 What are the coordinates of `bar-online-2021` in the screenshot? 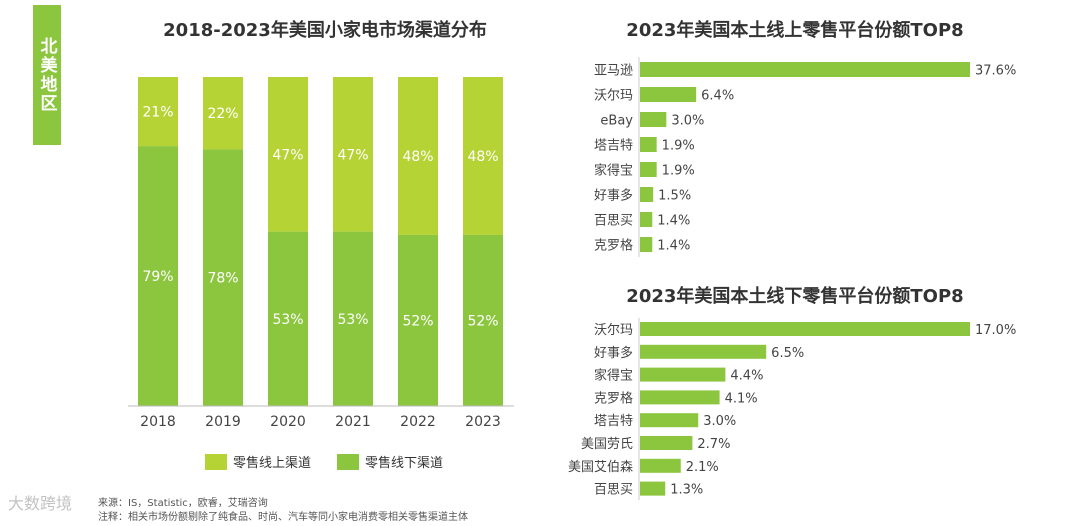 It's located at (353, 154).